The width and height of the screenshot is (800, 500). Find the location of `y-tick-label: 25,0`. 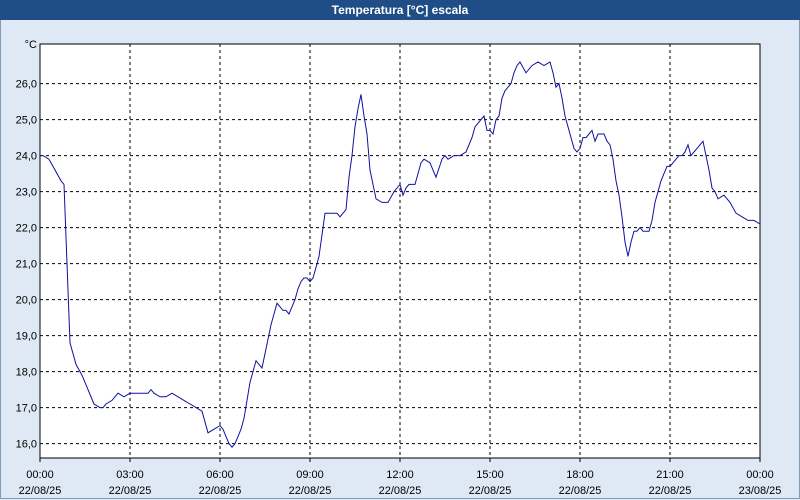

y-tick-label: 25,0 is located at coordinates (26, 121).